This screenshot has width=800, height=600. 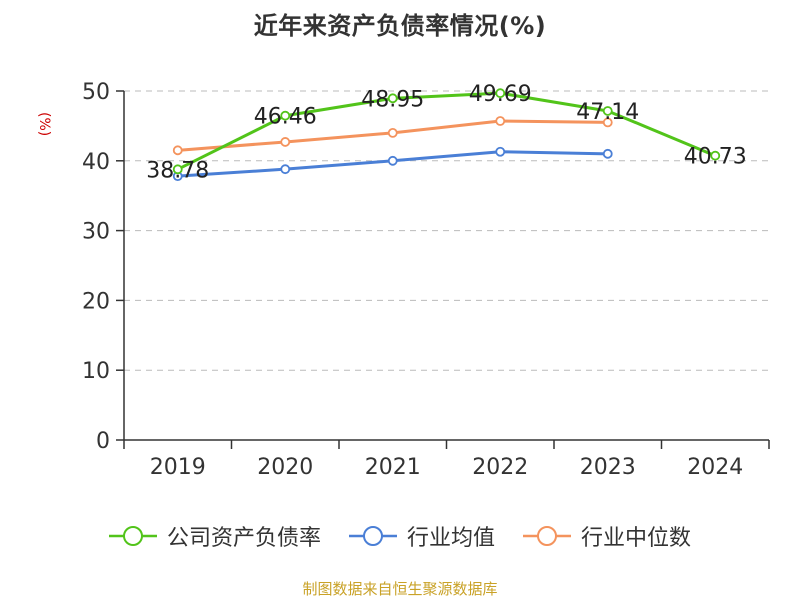 I want to click on x-tick-label: 2021, so click(x=393, y=467).